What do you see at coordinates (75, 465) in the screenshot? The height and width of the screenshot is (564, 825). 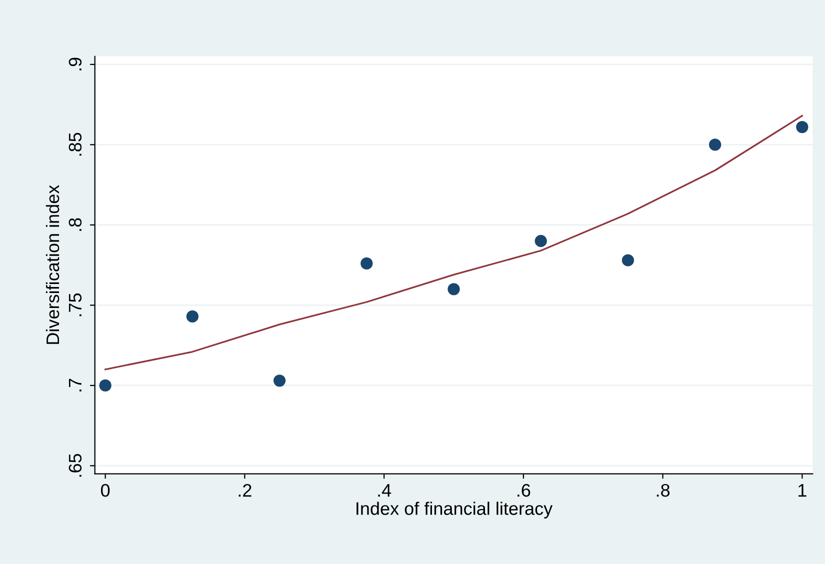 I see `y-tick-label: .65` at bounding box center [75, 465].